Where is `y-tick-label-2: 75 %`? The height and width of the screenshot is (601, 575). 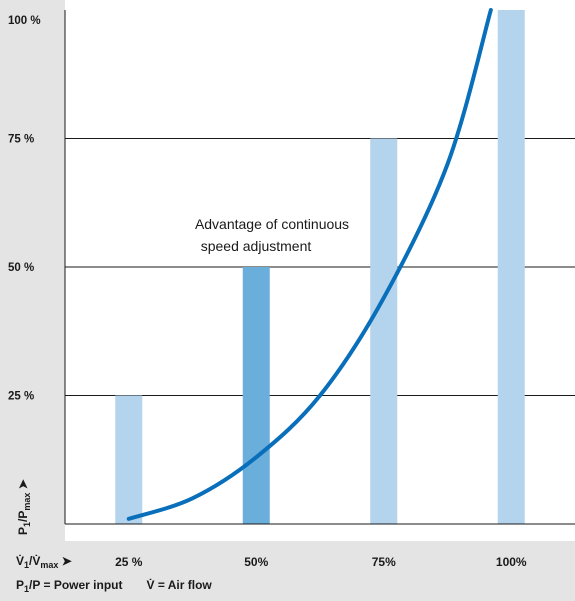
y-tick-label-2: 75 % is located at coordinates (21, 140).